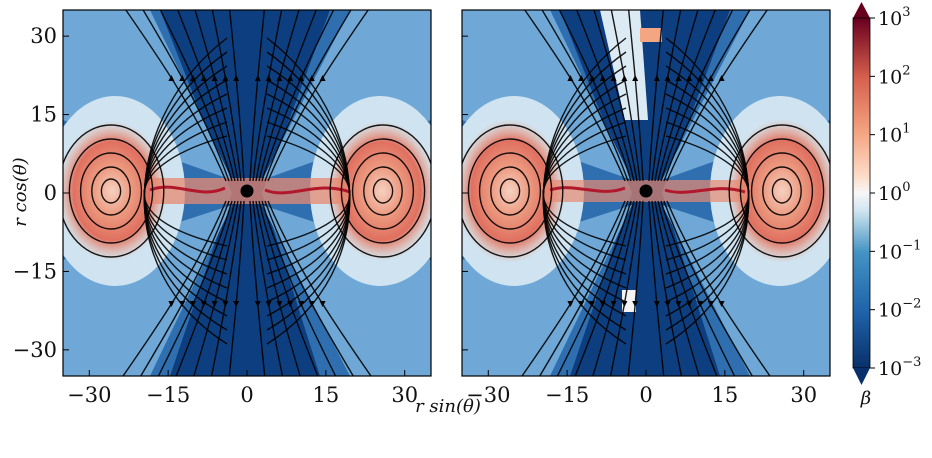  Describe the element at coordinates (865, 398) in the screenshot. I see `colorbar-label: β` at that location.